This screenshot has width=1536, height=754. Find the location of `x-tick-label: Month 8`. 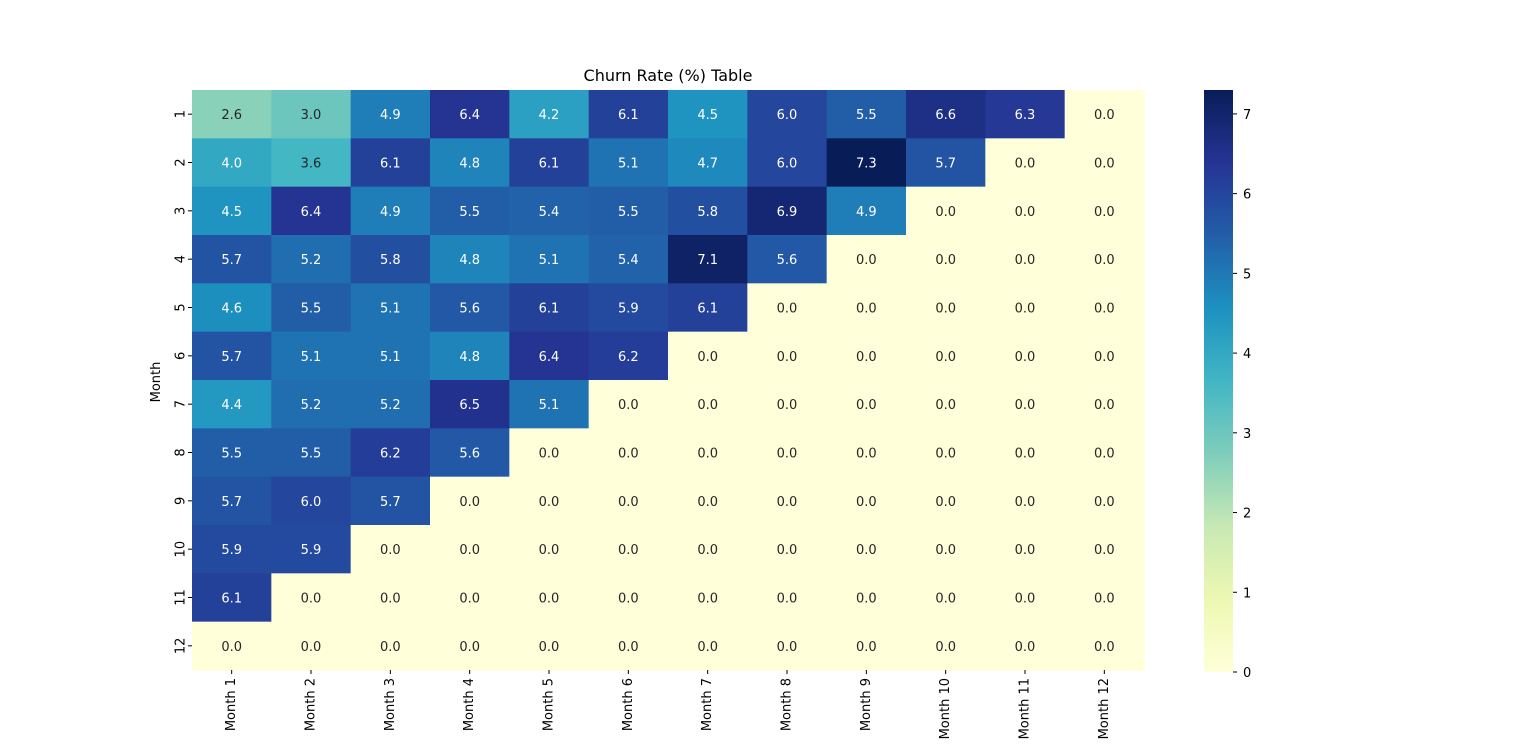

x-tick-label: Month 8 is located at coordinates (787, 704).